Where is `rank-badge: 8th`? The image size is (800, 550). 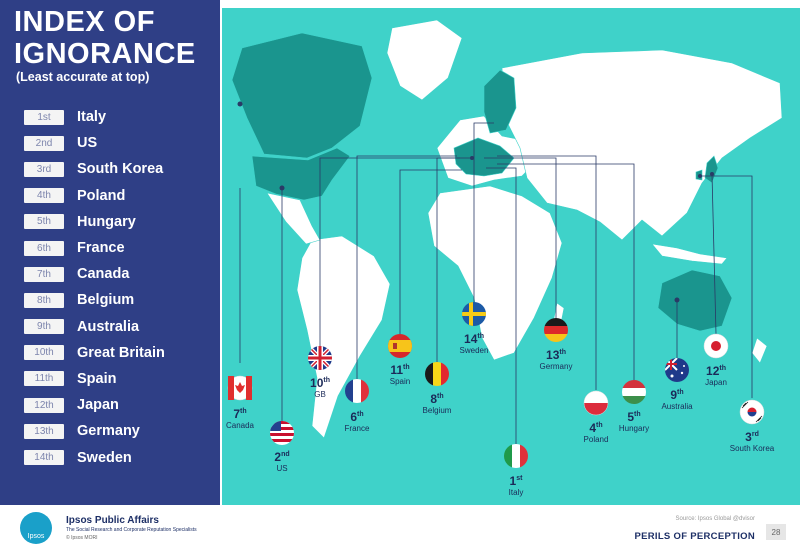
rank-badge: 8th is located at coordinates (44, 300).